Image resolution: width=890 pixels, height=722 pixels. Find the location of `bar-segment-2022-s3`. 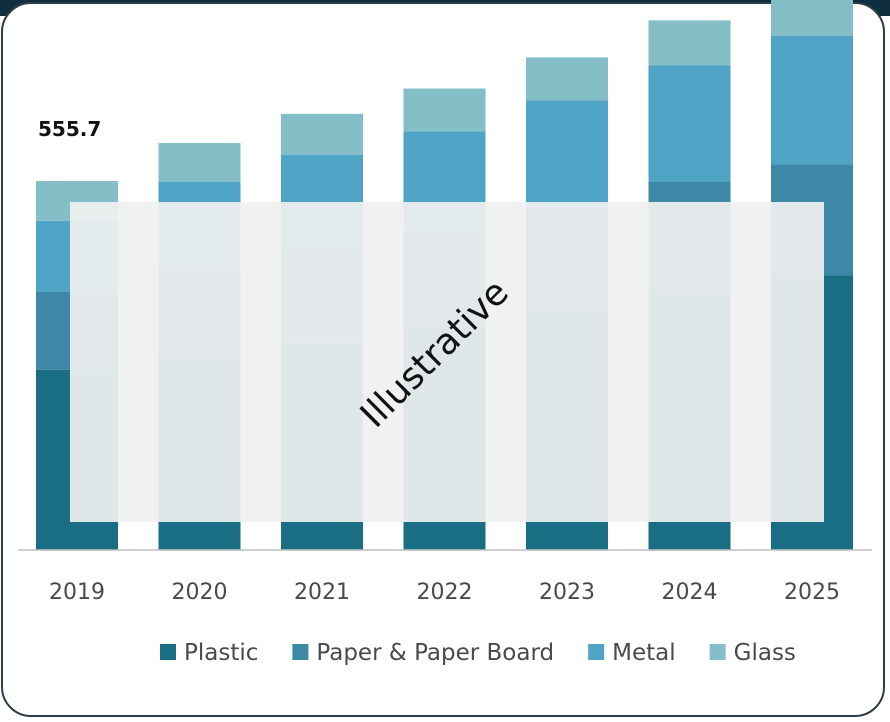

bar-segment-2022-s3 is located at coordinates (444, 110).